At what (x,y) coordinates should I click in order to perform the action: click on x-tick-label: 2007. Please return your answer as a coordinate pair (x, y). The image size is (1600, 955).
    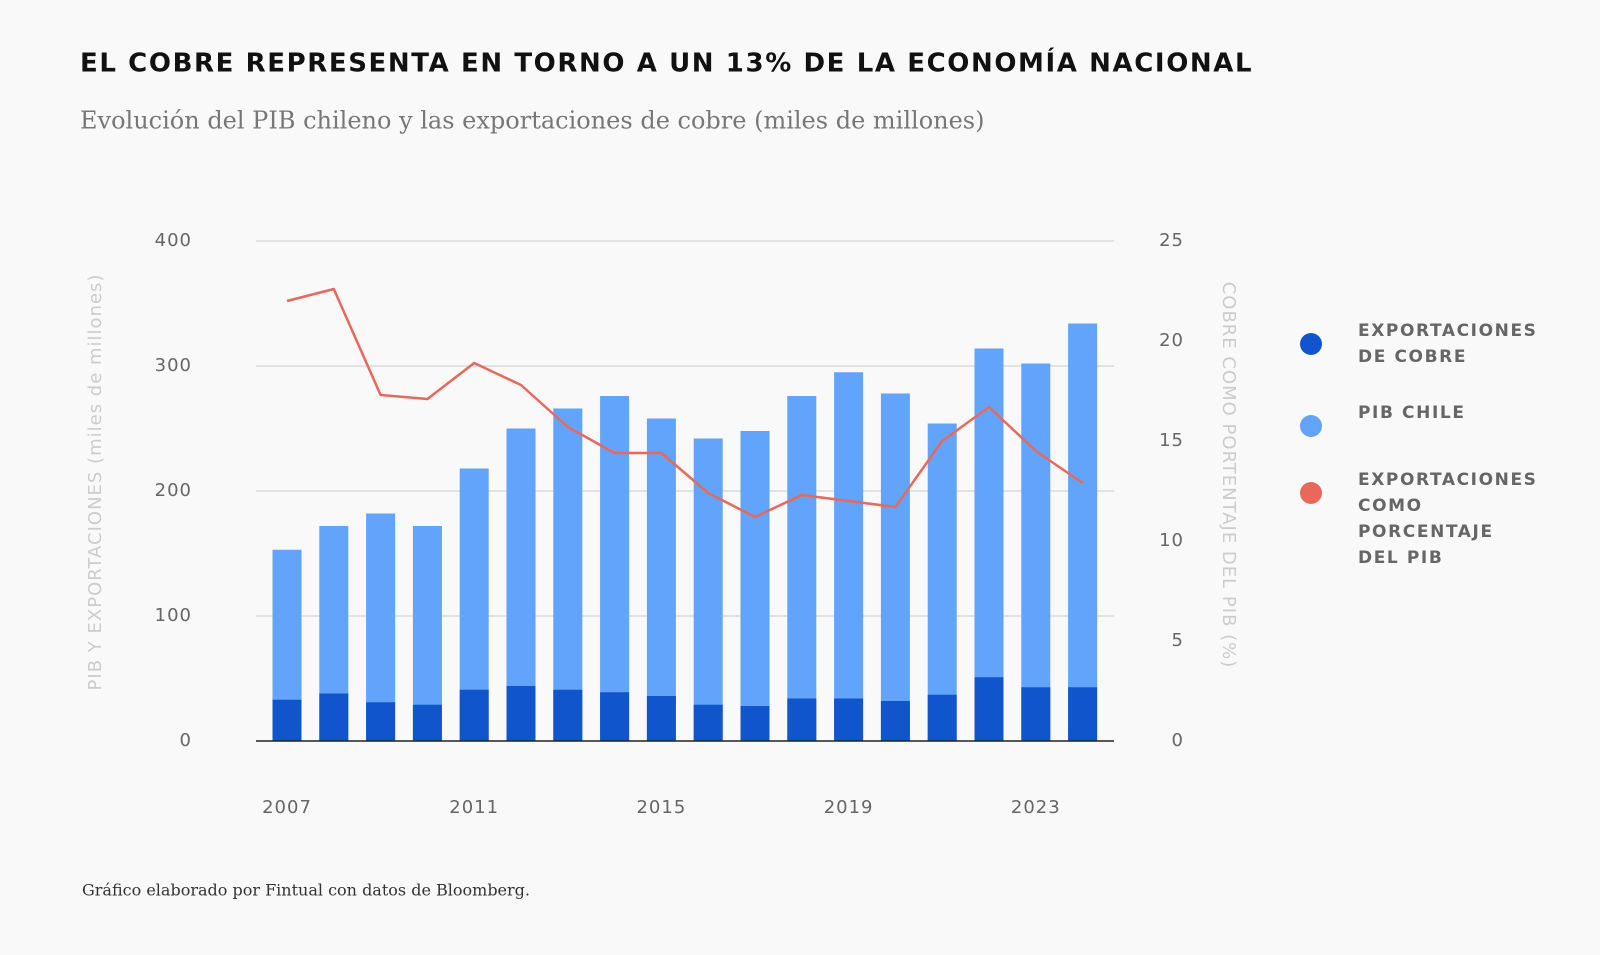
    Looking at the image, I should click on (287, 807).